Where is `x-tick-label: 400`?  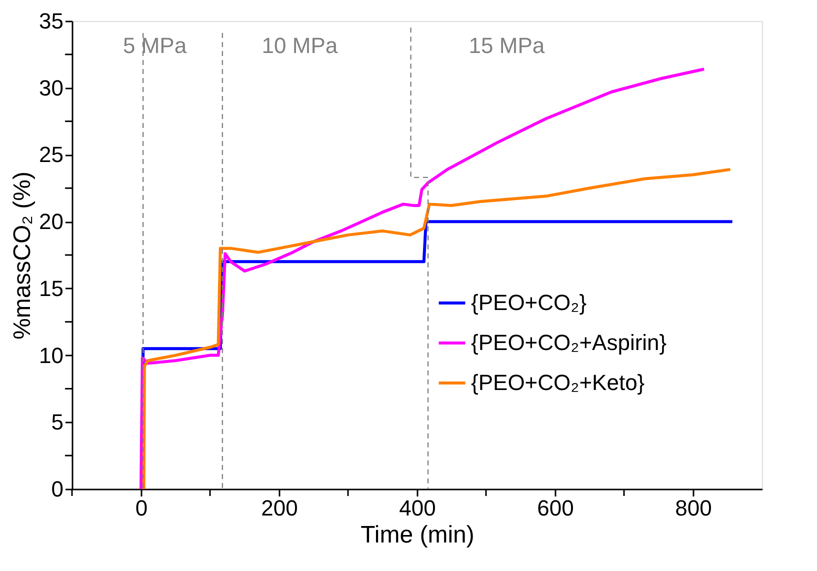 x-tick-label: 400 is located at coordinates (417, 508).